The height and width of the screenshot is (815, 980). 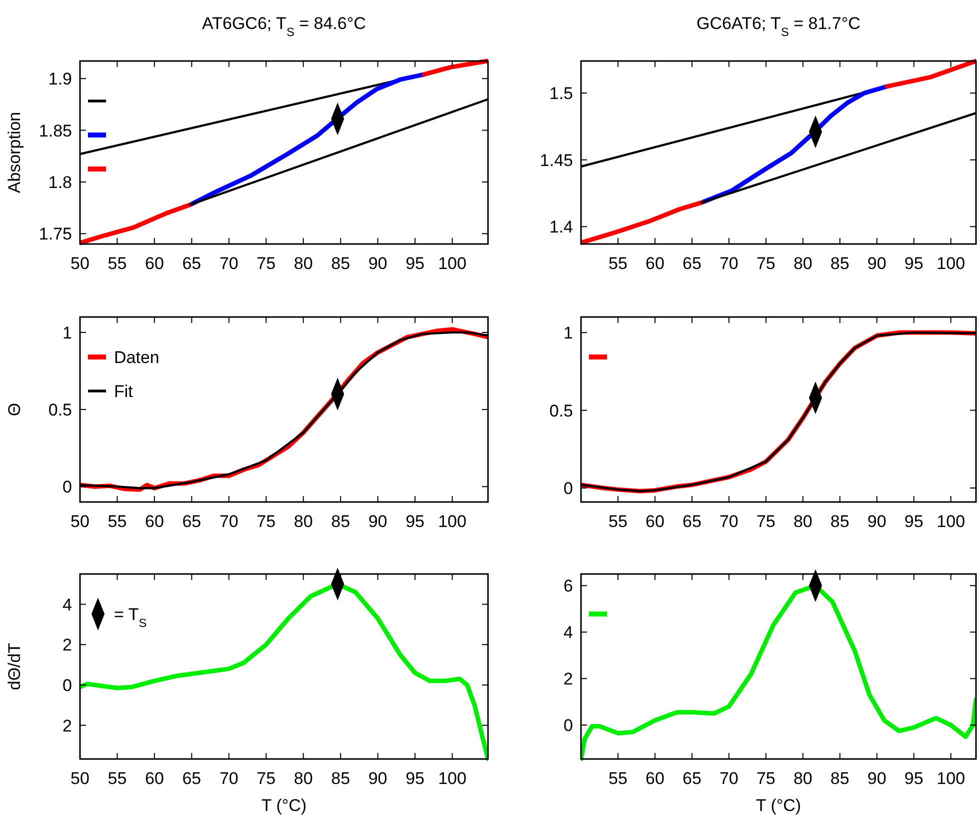 What do you see at coordinates (60, 79) in the screenshot?
I see `y-tick-label: 1.9` at bounding box center [60, 79].